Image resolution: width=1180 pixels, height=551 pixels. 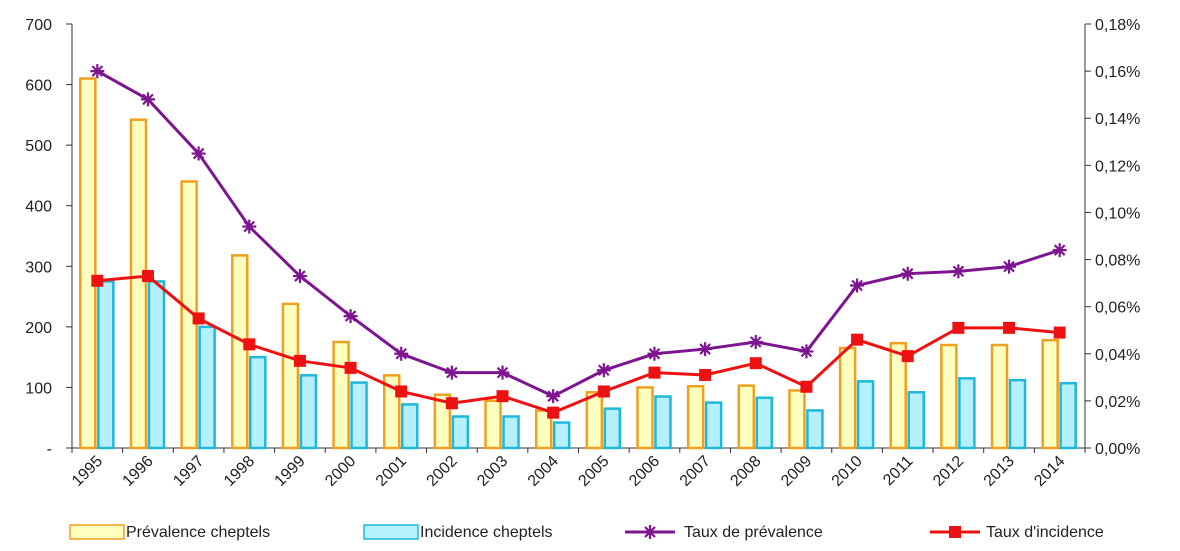 I want to click on x-axis-tick-label: 1997, so click(x=188, y=471).